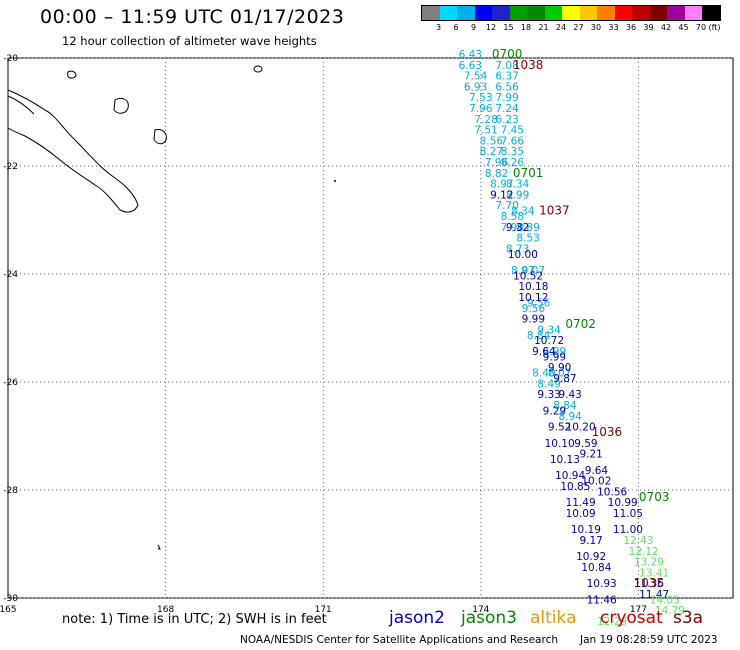 This screenshot has height=650, width=740. I want to click on wave-height-label: 10.56, so click(612, 492).